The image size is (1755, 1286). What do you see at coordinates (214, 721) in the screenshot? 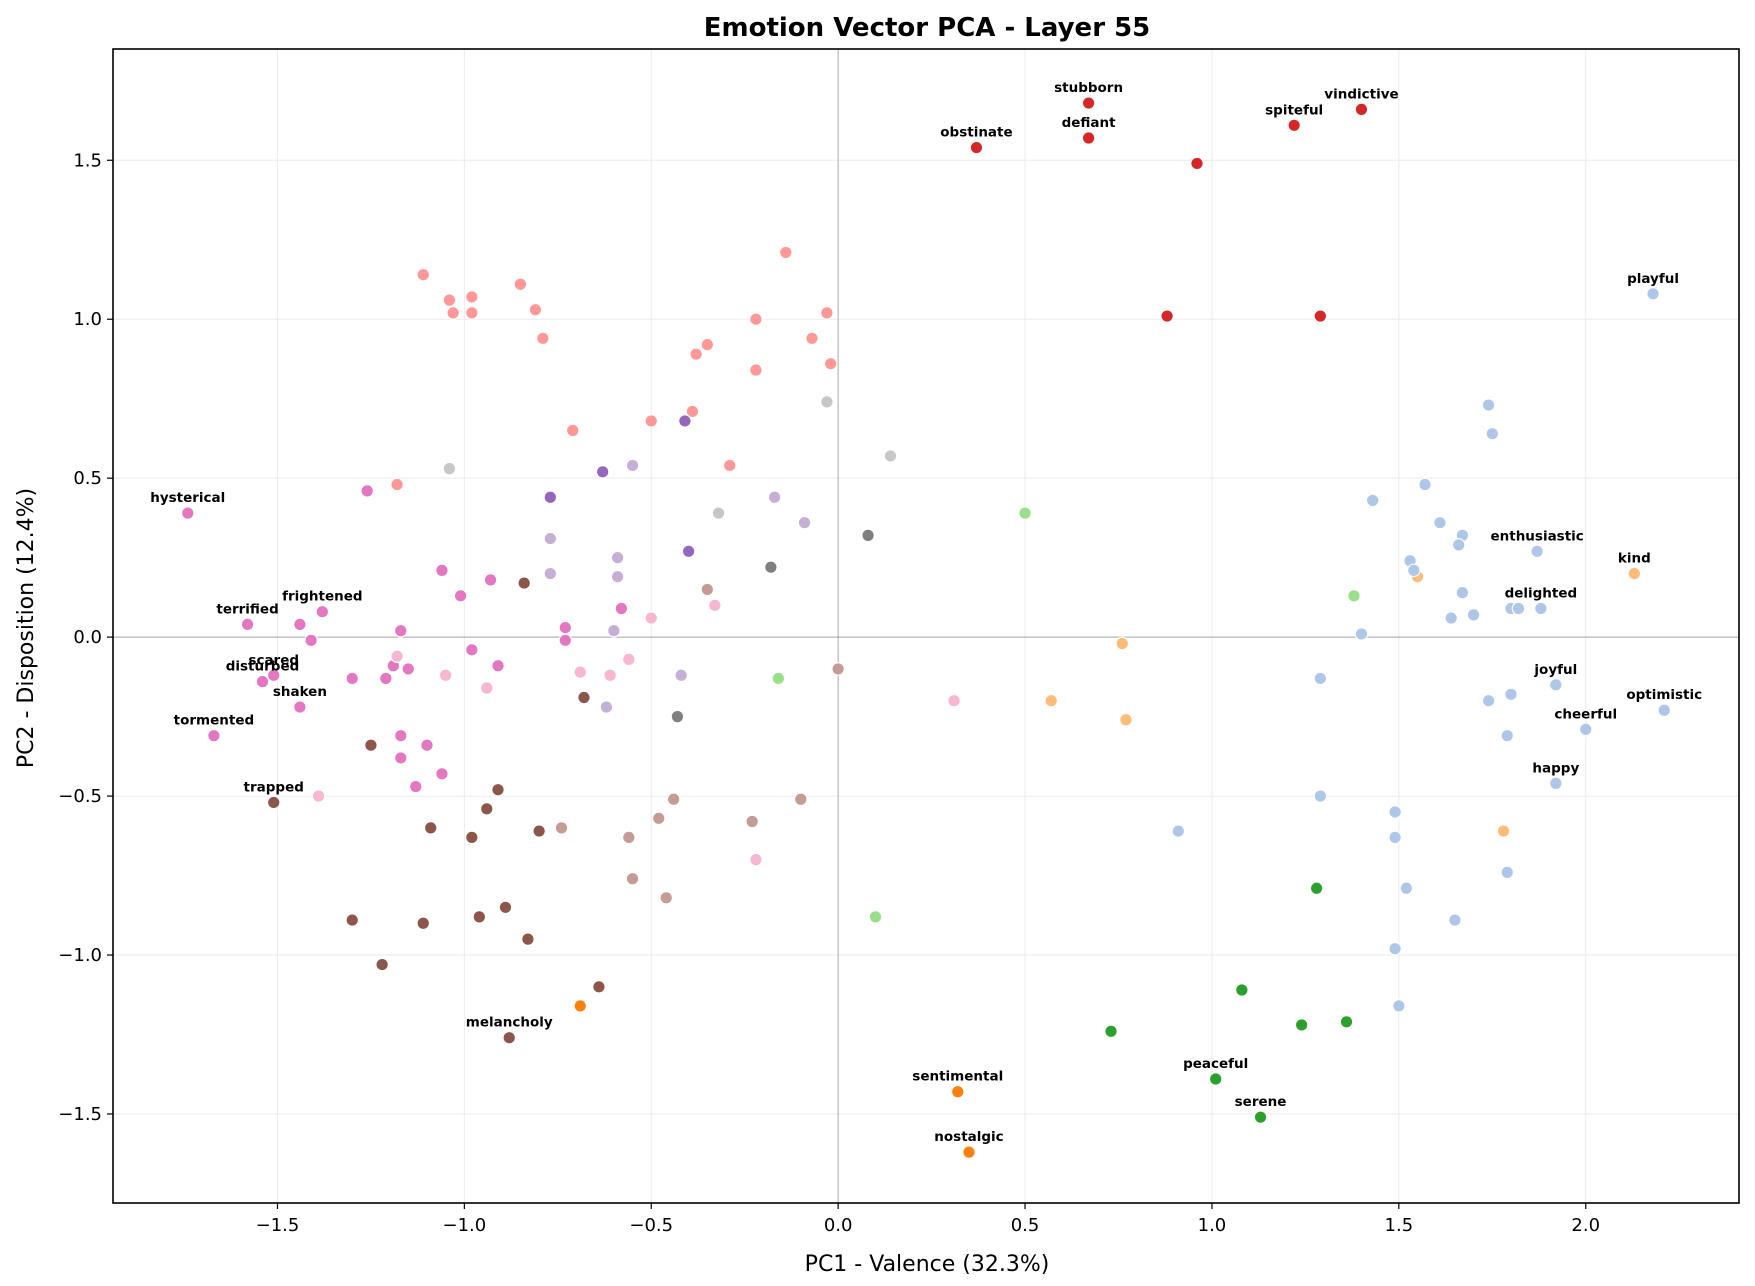
I see `point-label: tormented` at bounding box center [214, 721].